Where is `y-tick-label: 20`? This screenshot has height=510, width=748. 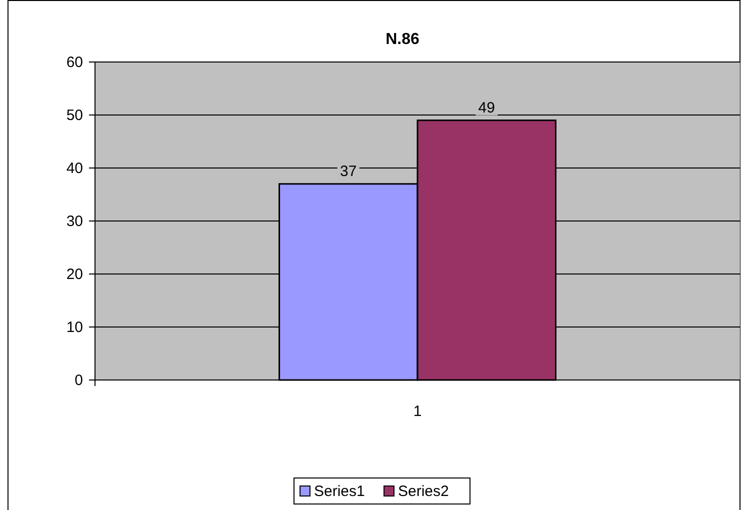
y-tick-label: 20 is located at coordinates (74, 274).